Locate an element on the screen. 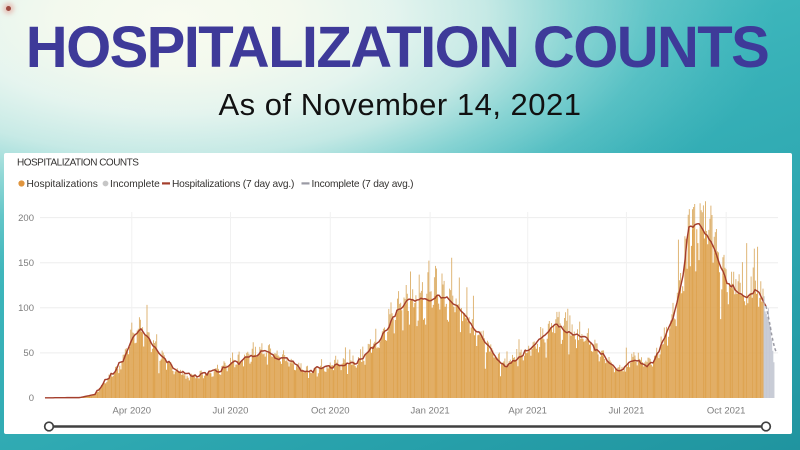 The width and height of the screenshot is (800, 450). svg-text: 0 is located at coordinates (31, 398).